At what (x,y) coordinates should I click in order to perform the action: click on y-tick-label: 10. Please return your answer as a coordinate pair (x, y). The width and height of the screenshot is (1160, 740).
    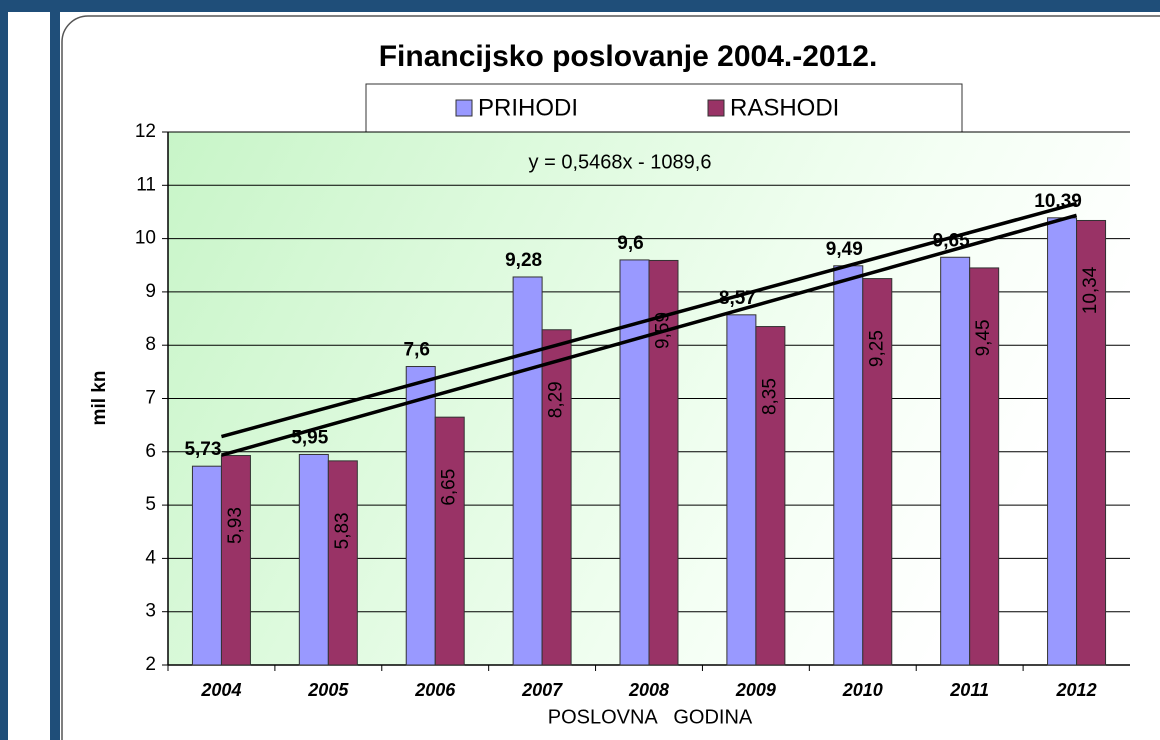
    Looking at the image, I should click on (145, 238).